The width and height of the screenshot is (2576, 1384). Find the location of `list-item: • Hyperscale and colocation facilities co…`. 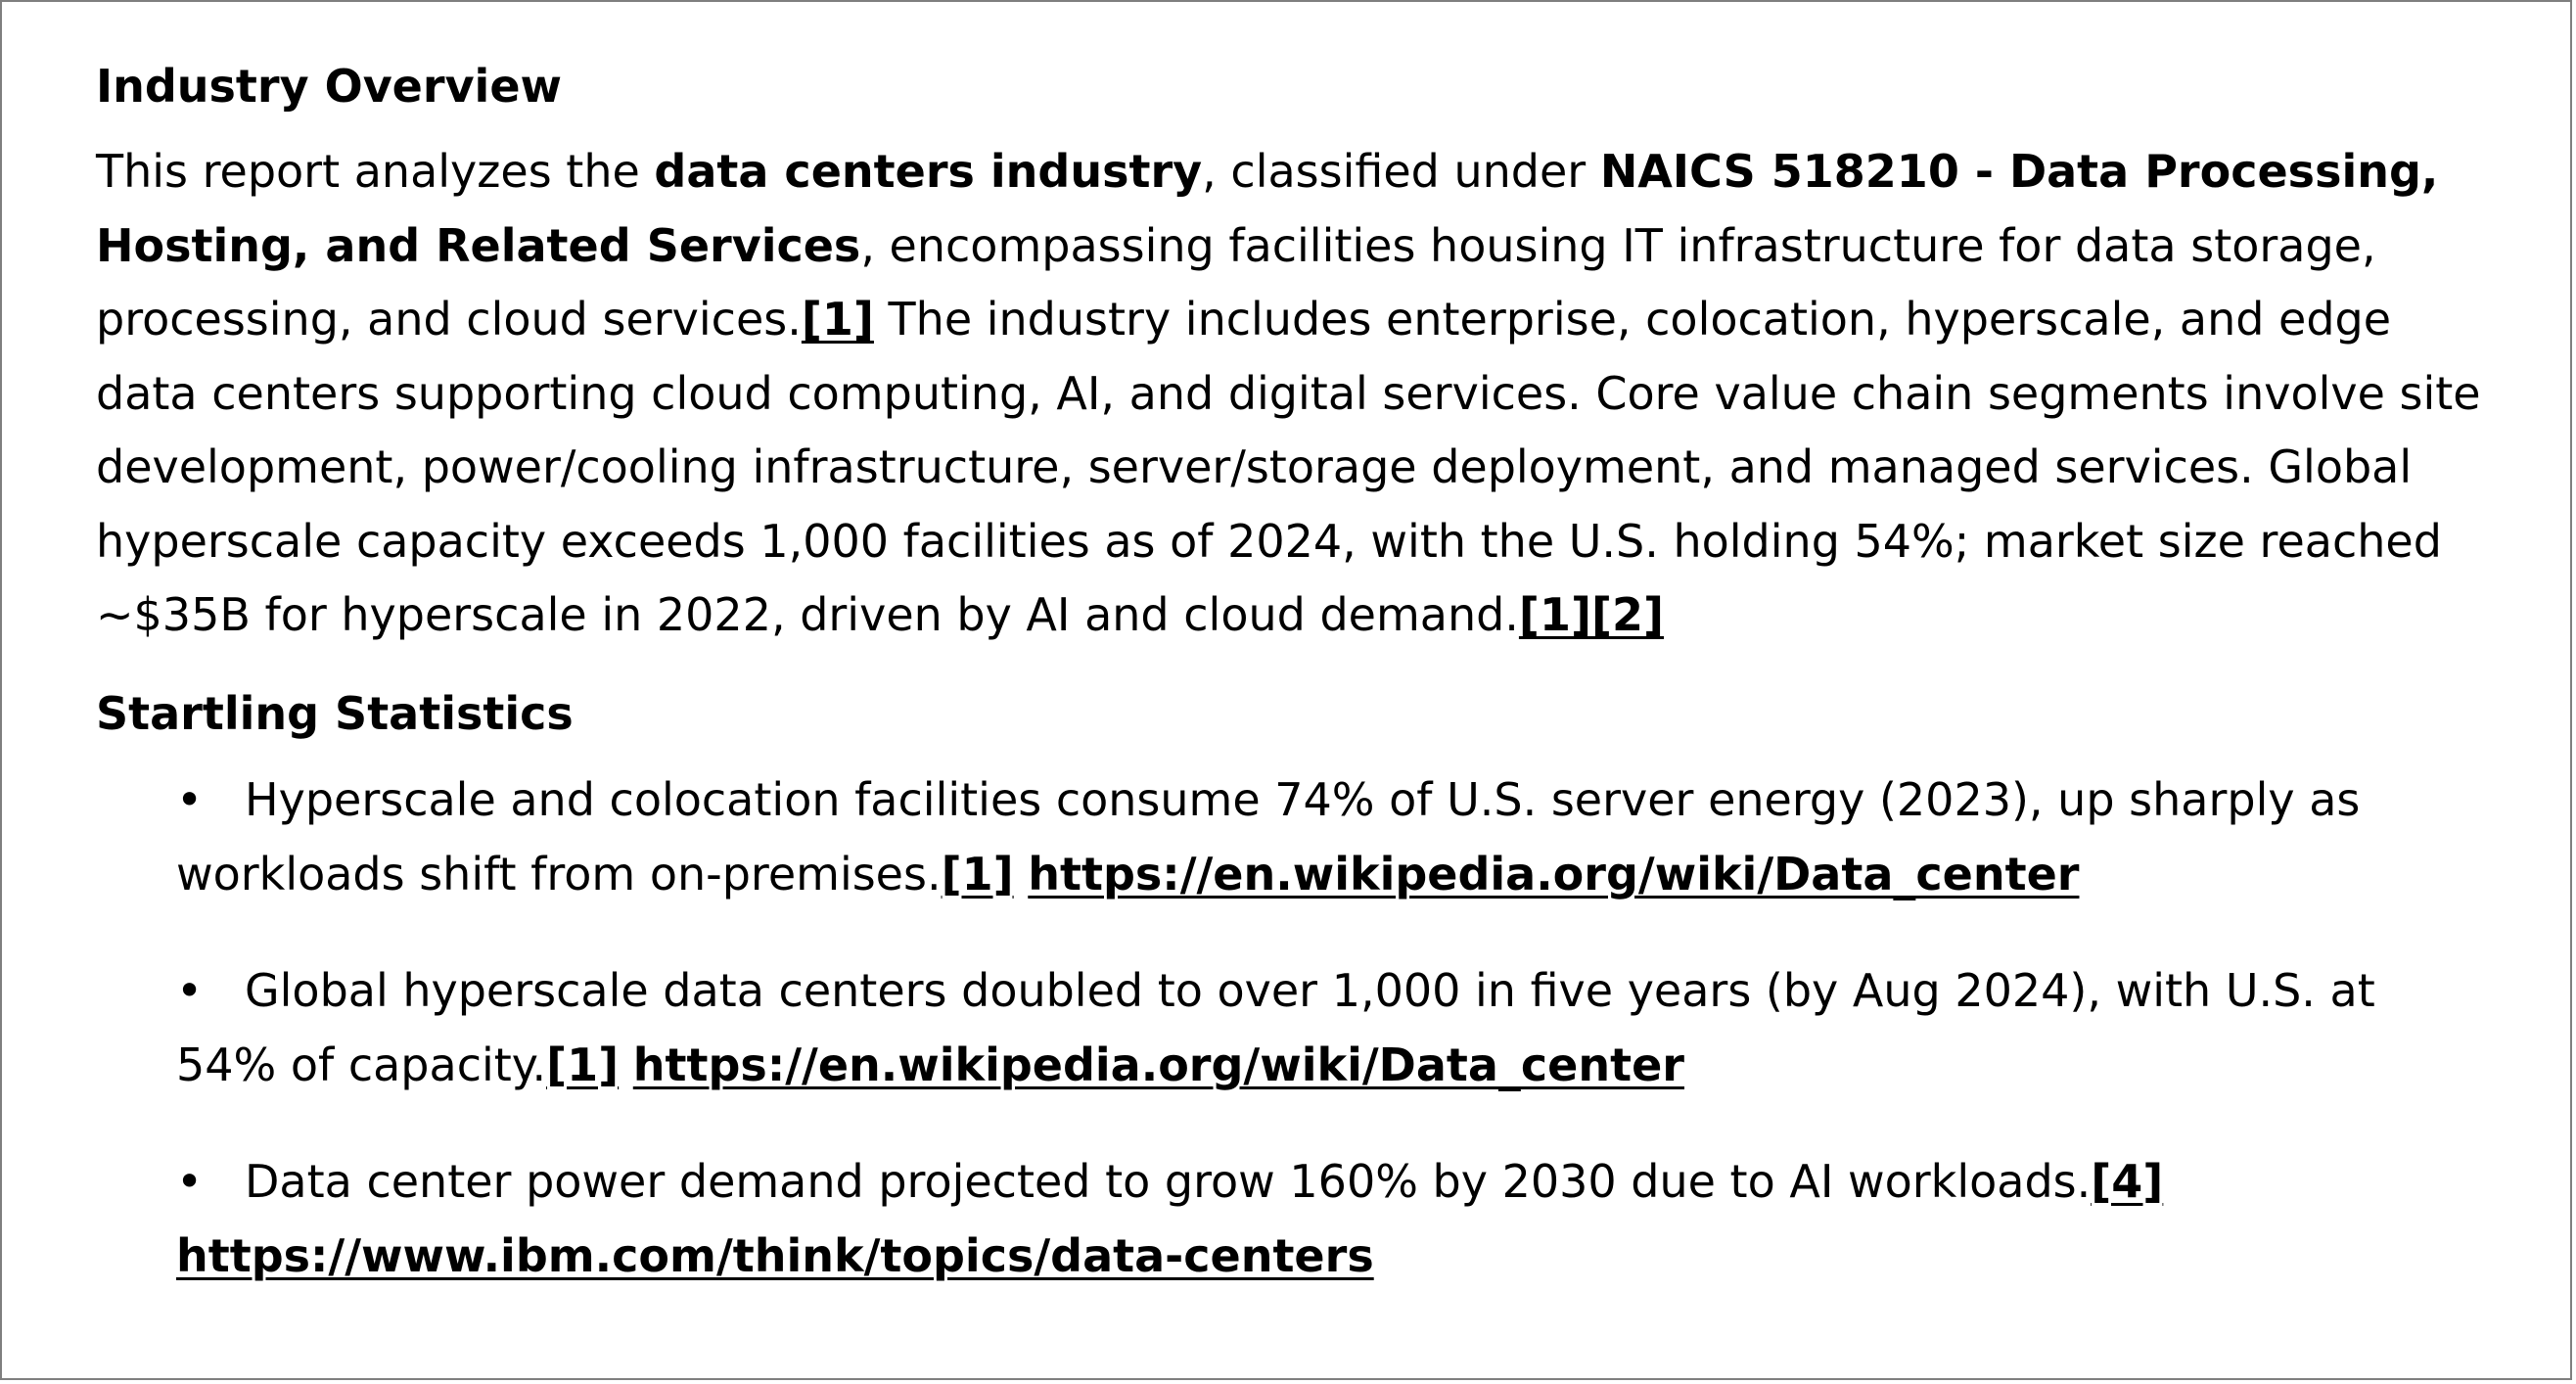

list-item: • Hyperscale and colocation facilities co… is located at coordinates (1330, 837).